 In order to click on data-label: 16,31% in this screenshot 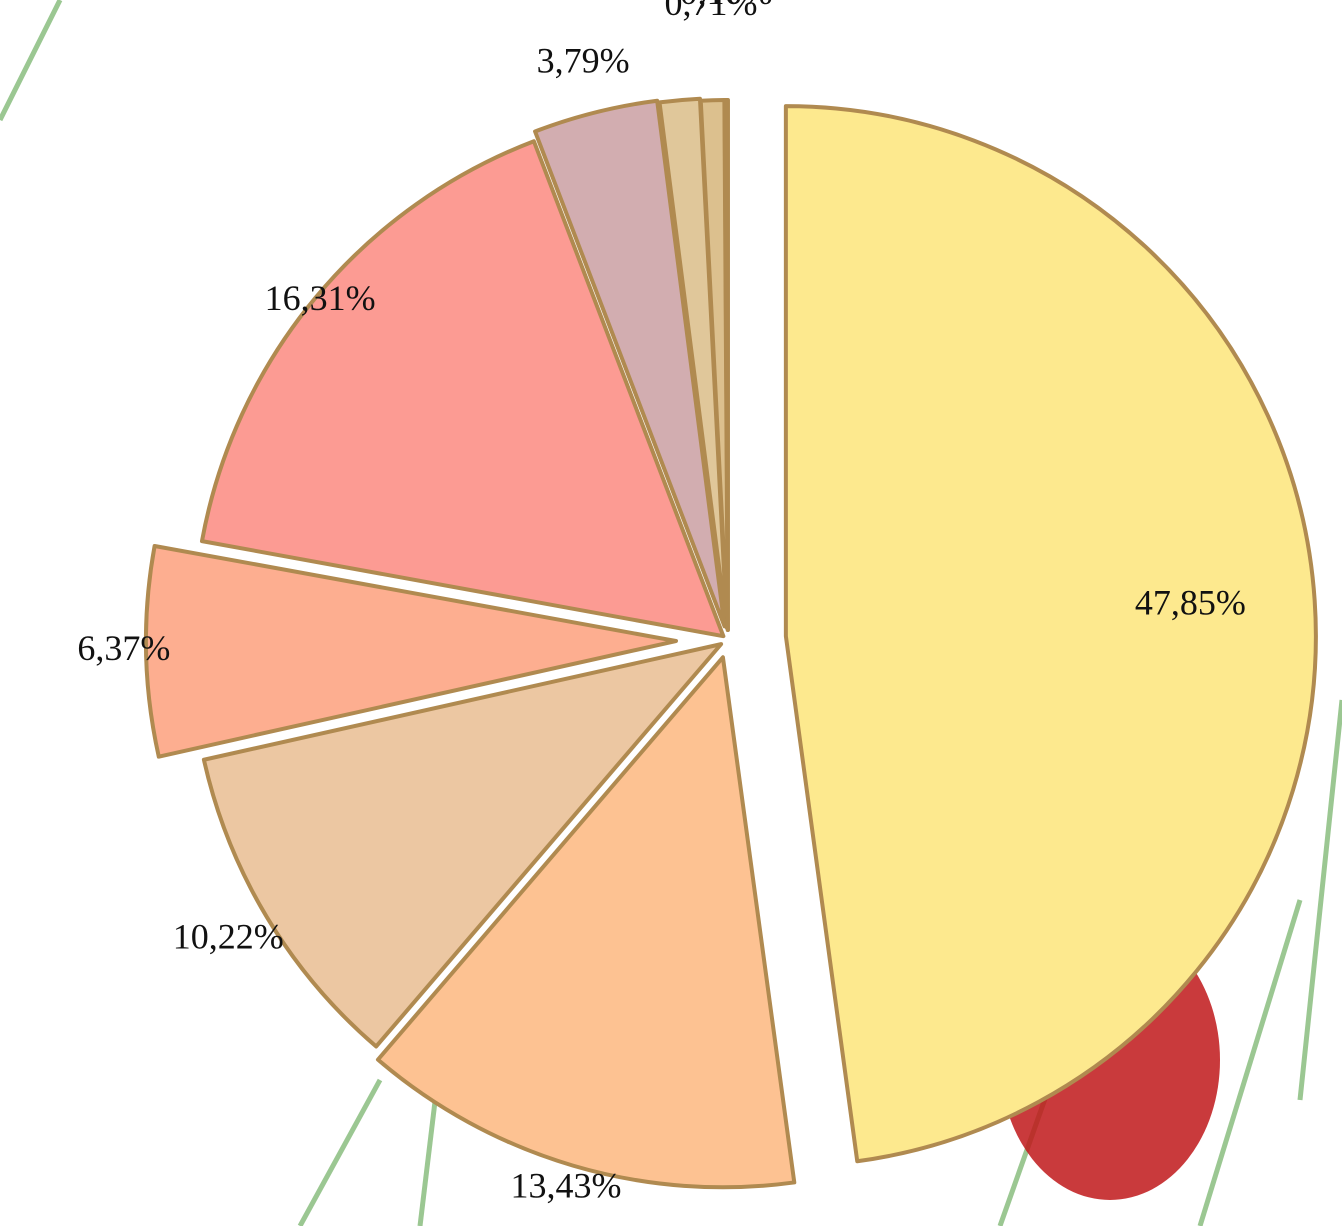, I will do `click(320, 298)`.